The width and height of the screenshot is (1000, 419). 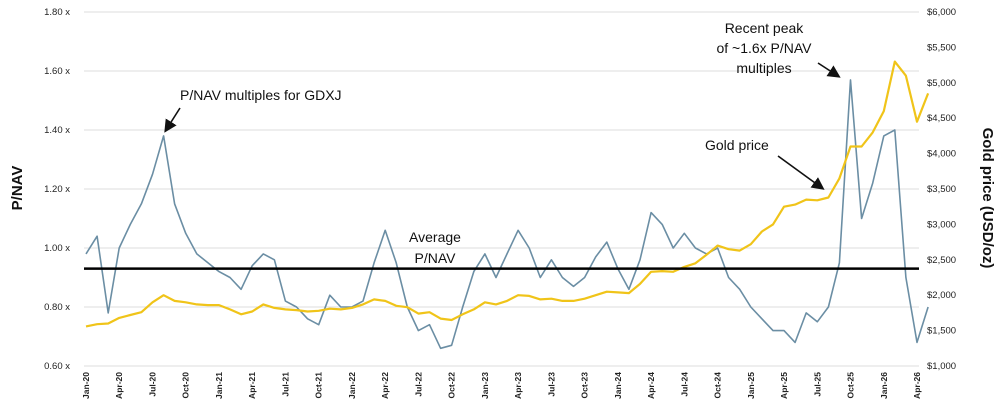 What do you see at coordinates (119, 385) in the screenshot?
I see `x-tick-label: Apr-20` at bounding box center [119, 385].